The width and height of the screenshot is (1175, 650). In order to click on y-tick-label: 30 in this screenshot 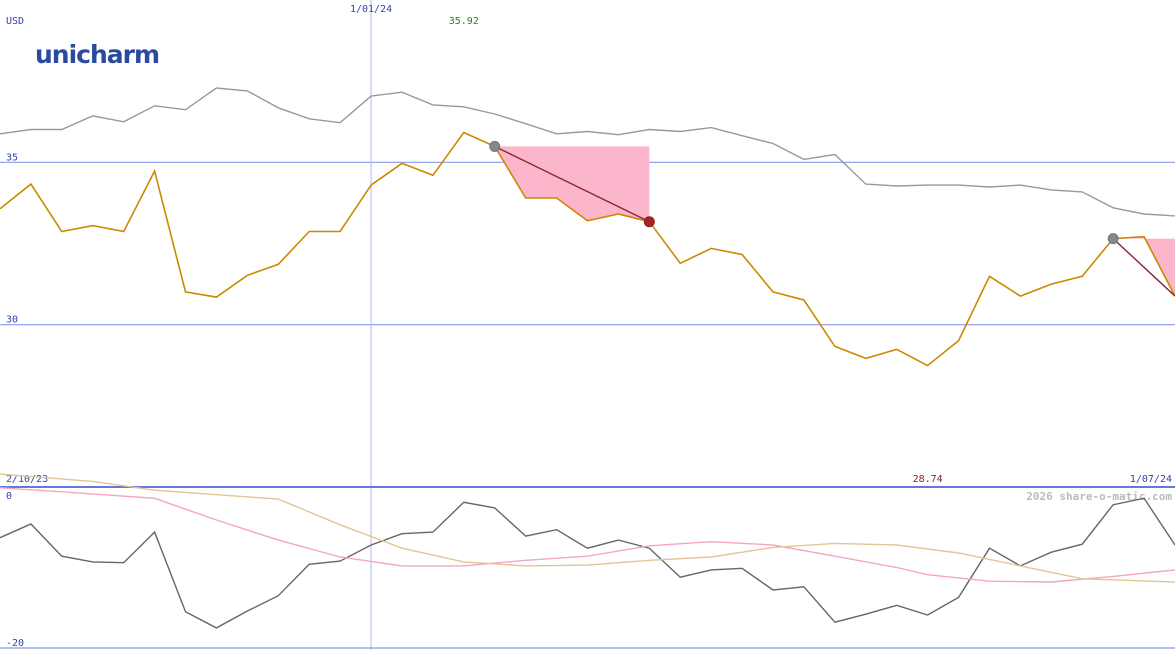, I will do `click(12, 320)`.